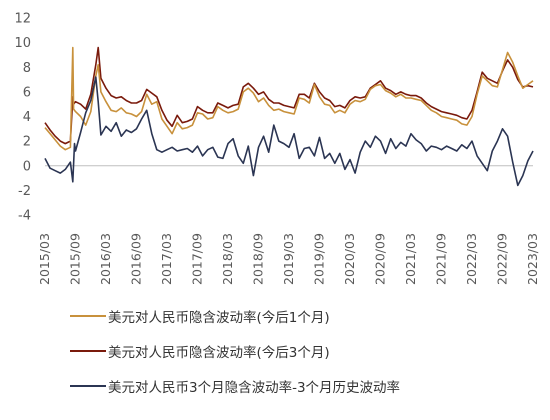 The image size is (550, 420). I want to click on legend-label-spread: 美元对人民币3个月隐含波动率-3个月历史波动率, so click(254, 388).